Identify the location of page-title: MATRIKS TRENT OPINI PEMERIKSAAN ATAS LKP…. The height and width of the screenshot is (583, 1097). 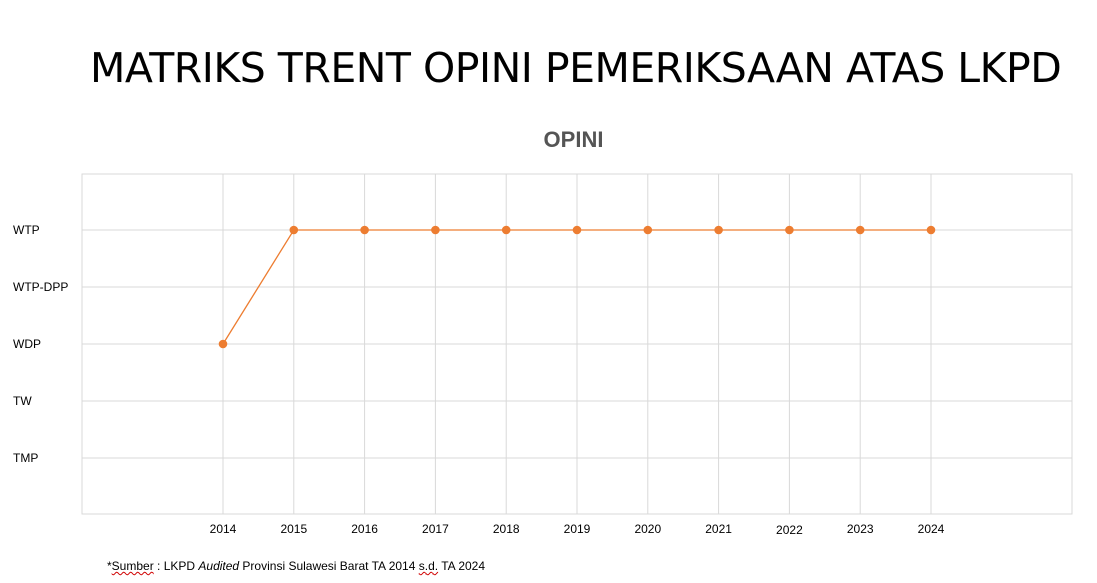
(576, 68).